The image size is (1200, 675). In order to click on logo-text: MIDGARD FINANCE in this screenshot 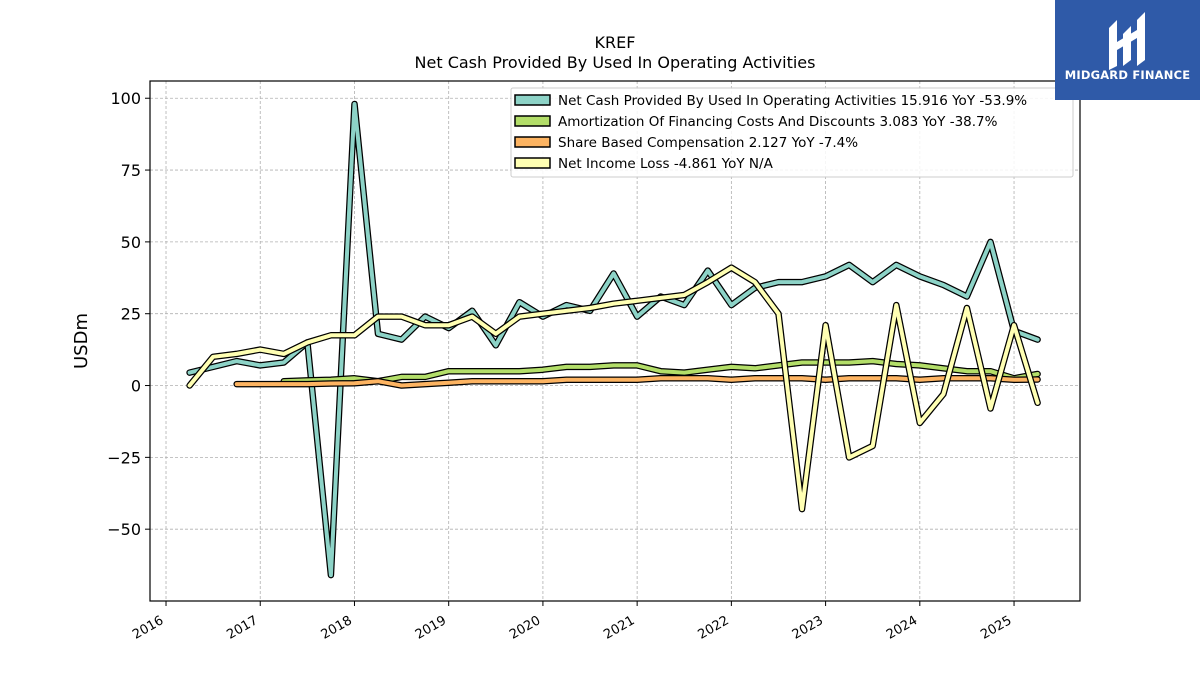, I will do `click(1127, 75)`.